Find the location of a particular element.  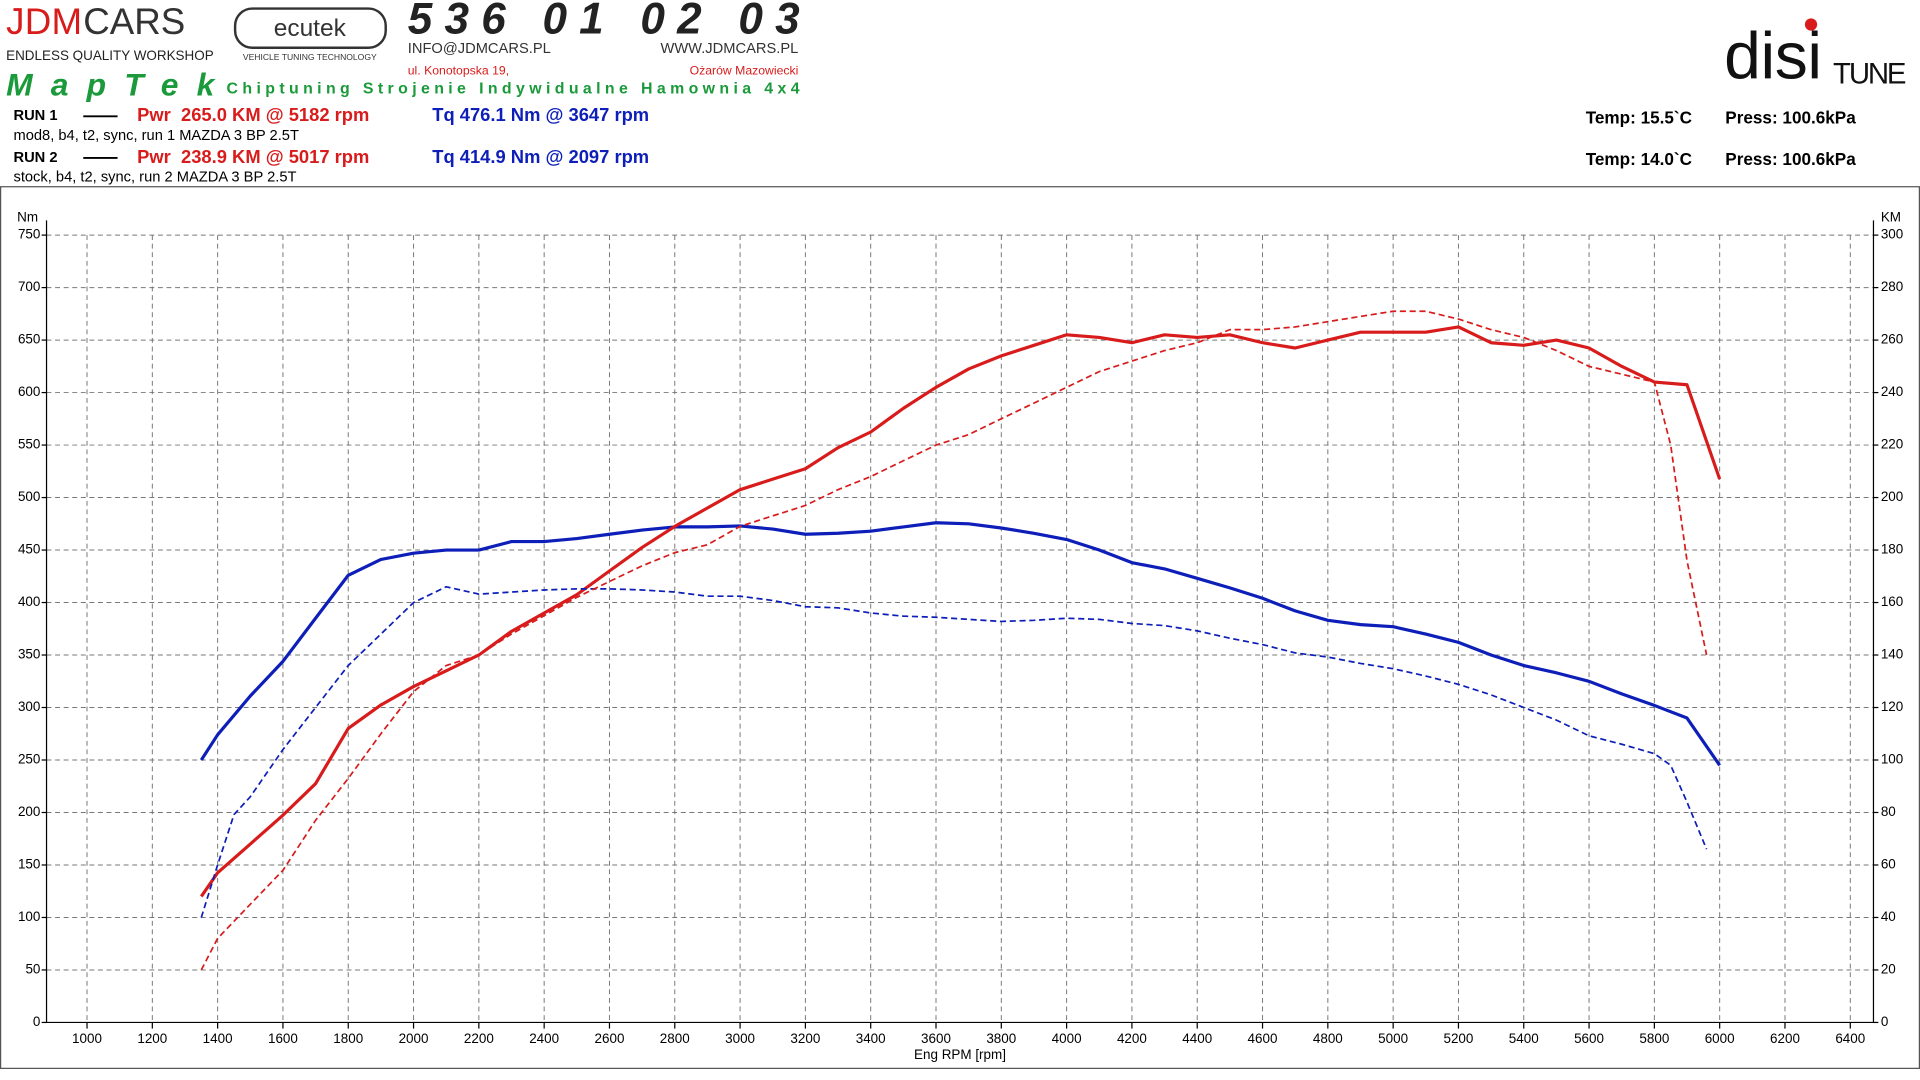

x-tick-label: 4200 is located at coordinates (1132, 1038).